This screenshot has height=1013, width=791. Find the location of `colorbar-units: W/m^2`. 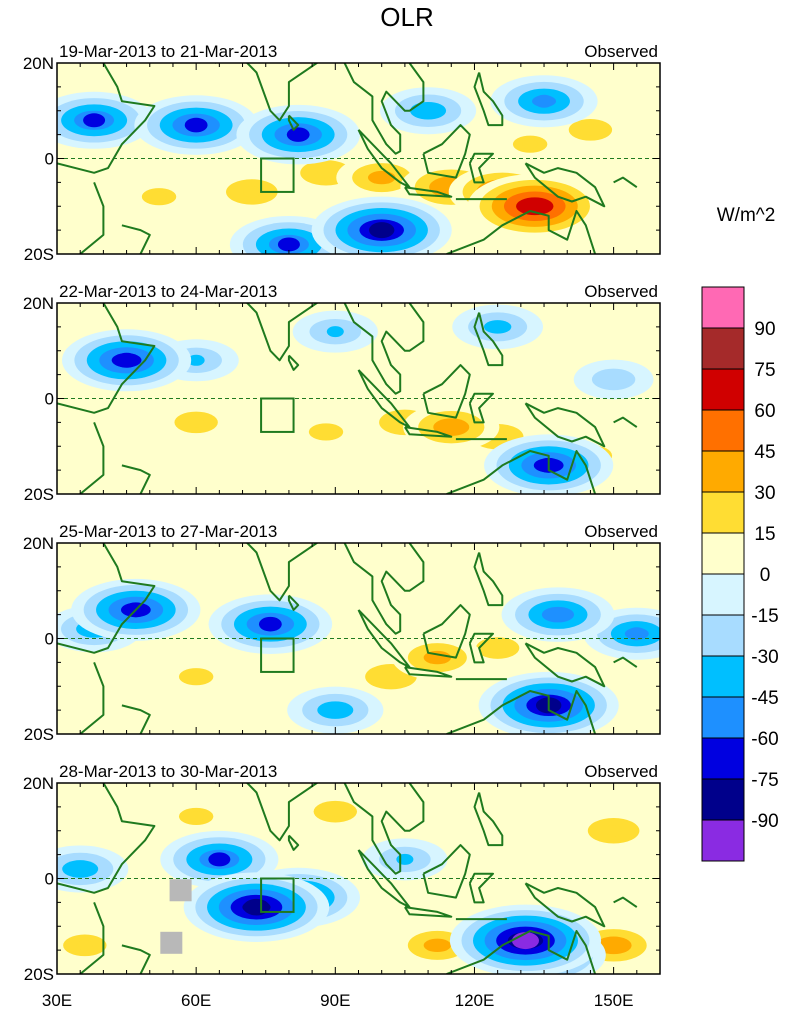

colorbar-units: W/m^2 is located at coordinates (746, 215).